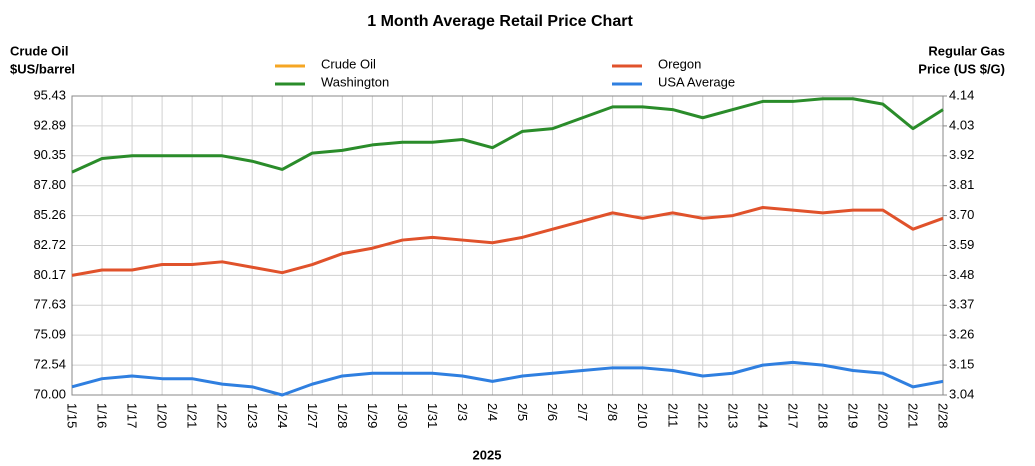  Describe the element at coordinates (192, 415) in the screenshot. I see `x-tick-label: 1/21` at that location.